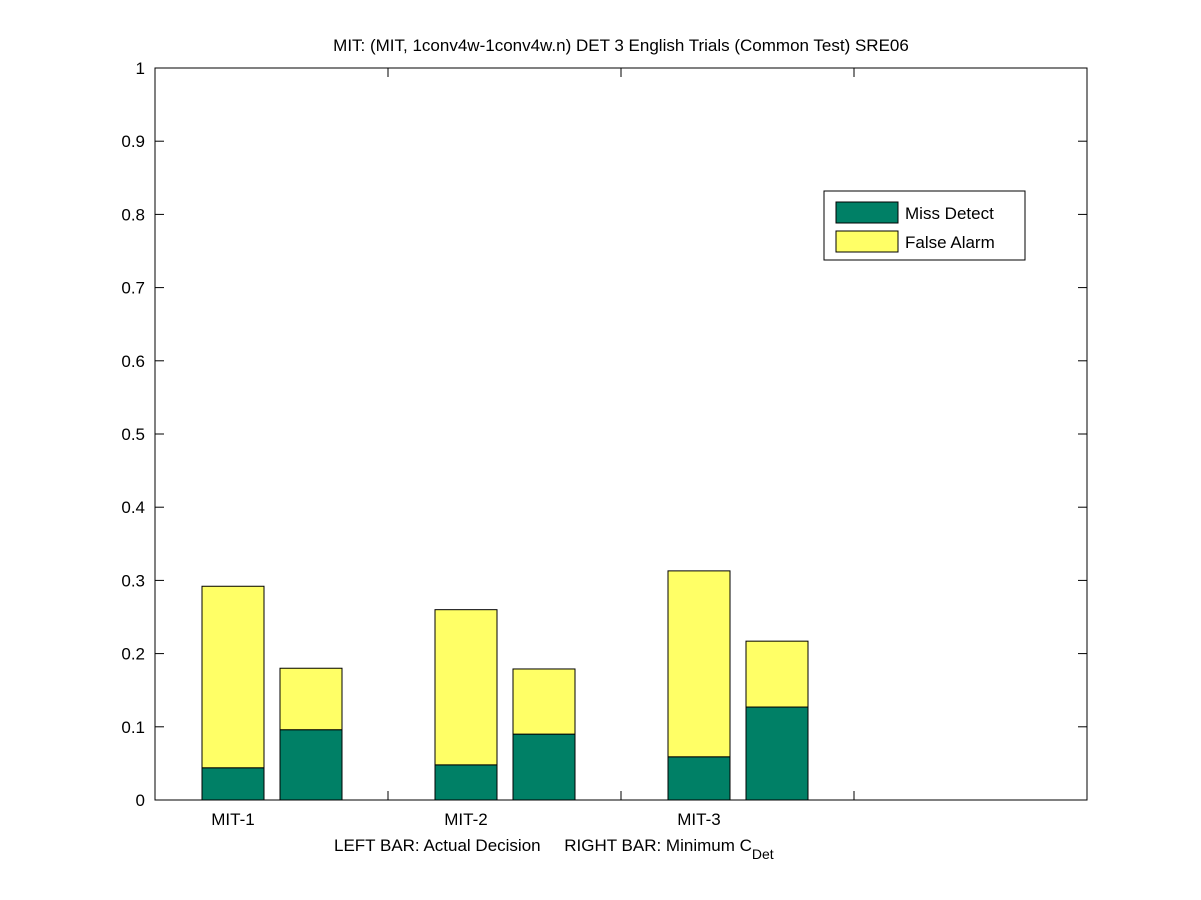  Describe the element at coordinates (950, 242) in the screenshot. I see `legend-label: False Alarm` at that location.